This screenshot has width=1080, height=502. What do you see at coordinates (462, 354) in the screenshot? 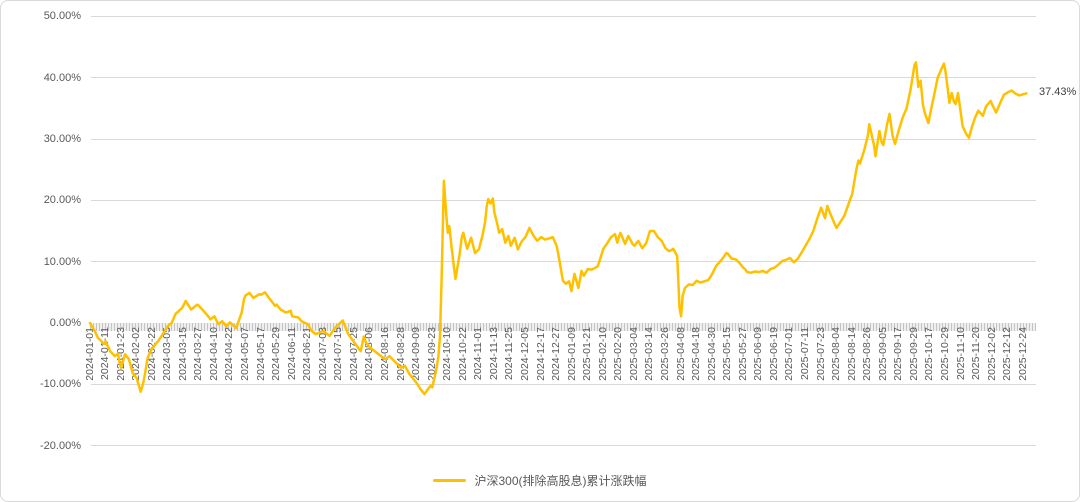
I see `x-tick-label: 2024-10-22` at bounding box center [462, 354].